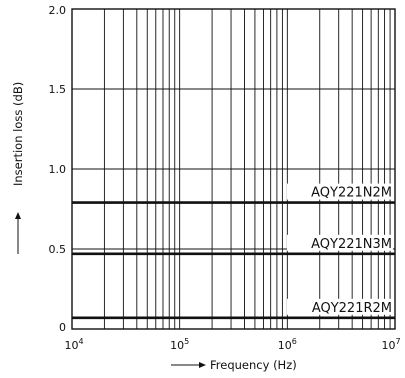  Describe the element at coordinates (58, 169) in the screenshot. I see `y-tick-label: 1.0` at that location.